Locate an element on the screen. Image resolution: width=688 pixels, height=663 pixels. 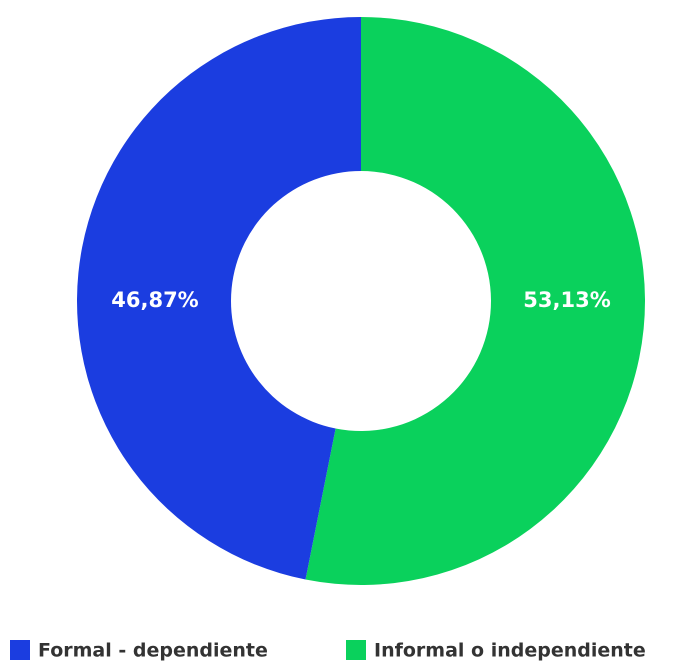
legend-label: Formal - dependiente is located at coordinates (153, 651).